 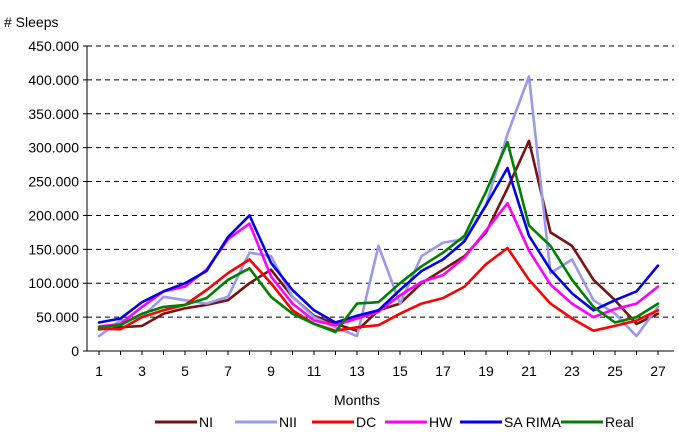 What do you see at coordinates (615, 371) in the screenshot?
I see `x-tick-label: 25` at bounding box center [615, 371].